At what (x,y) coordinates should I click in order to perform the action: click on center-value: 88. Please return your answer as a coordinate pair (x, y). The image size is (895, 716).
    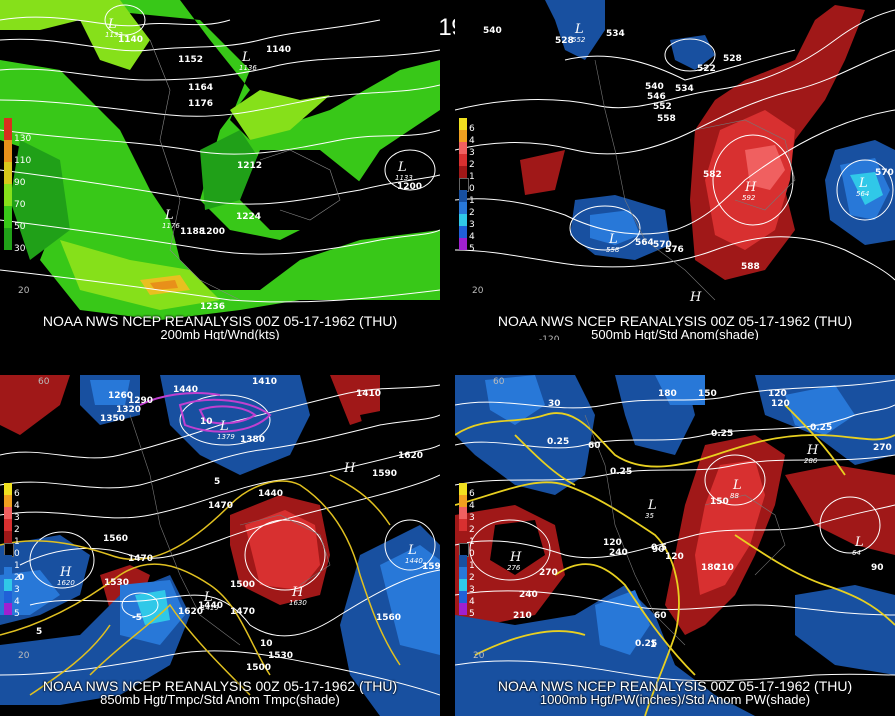
    Looking at the image, I should click on (734, 496).